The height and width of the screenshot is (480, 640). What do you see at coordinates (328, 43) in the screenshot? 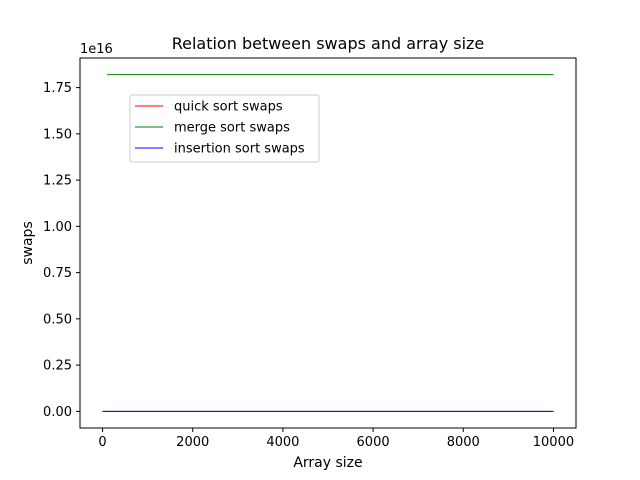
I see `chart-title: Relation between swaps and array size` at bounding box center [328, 43].